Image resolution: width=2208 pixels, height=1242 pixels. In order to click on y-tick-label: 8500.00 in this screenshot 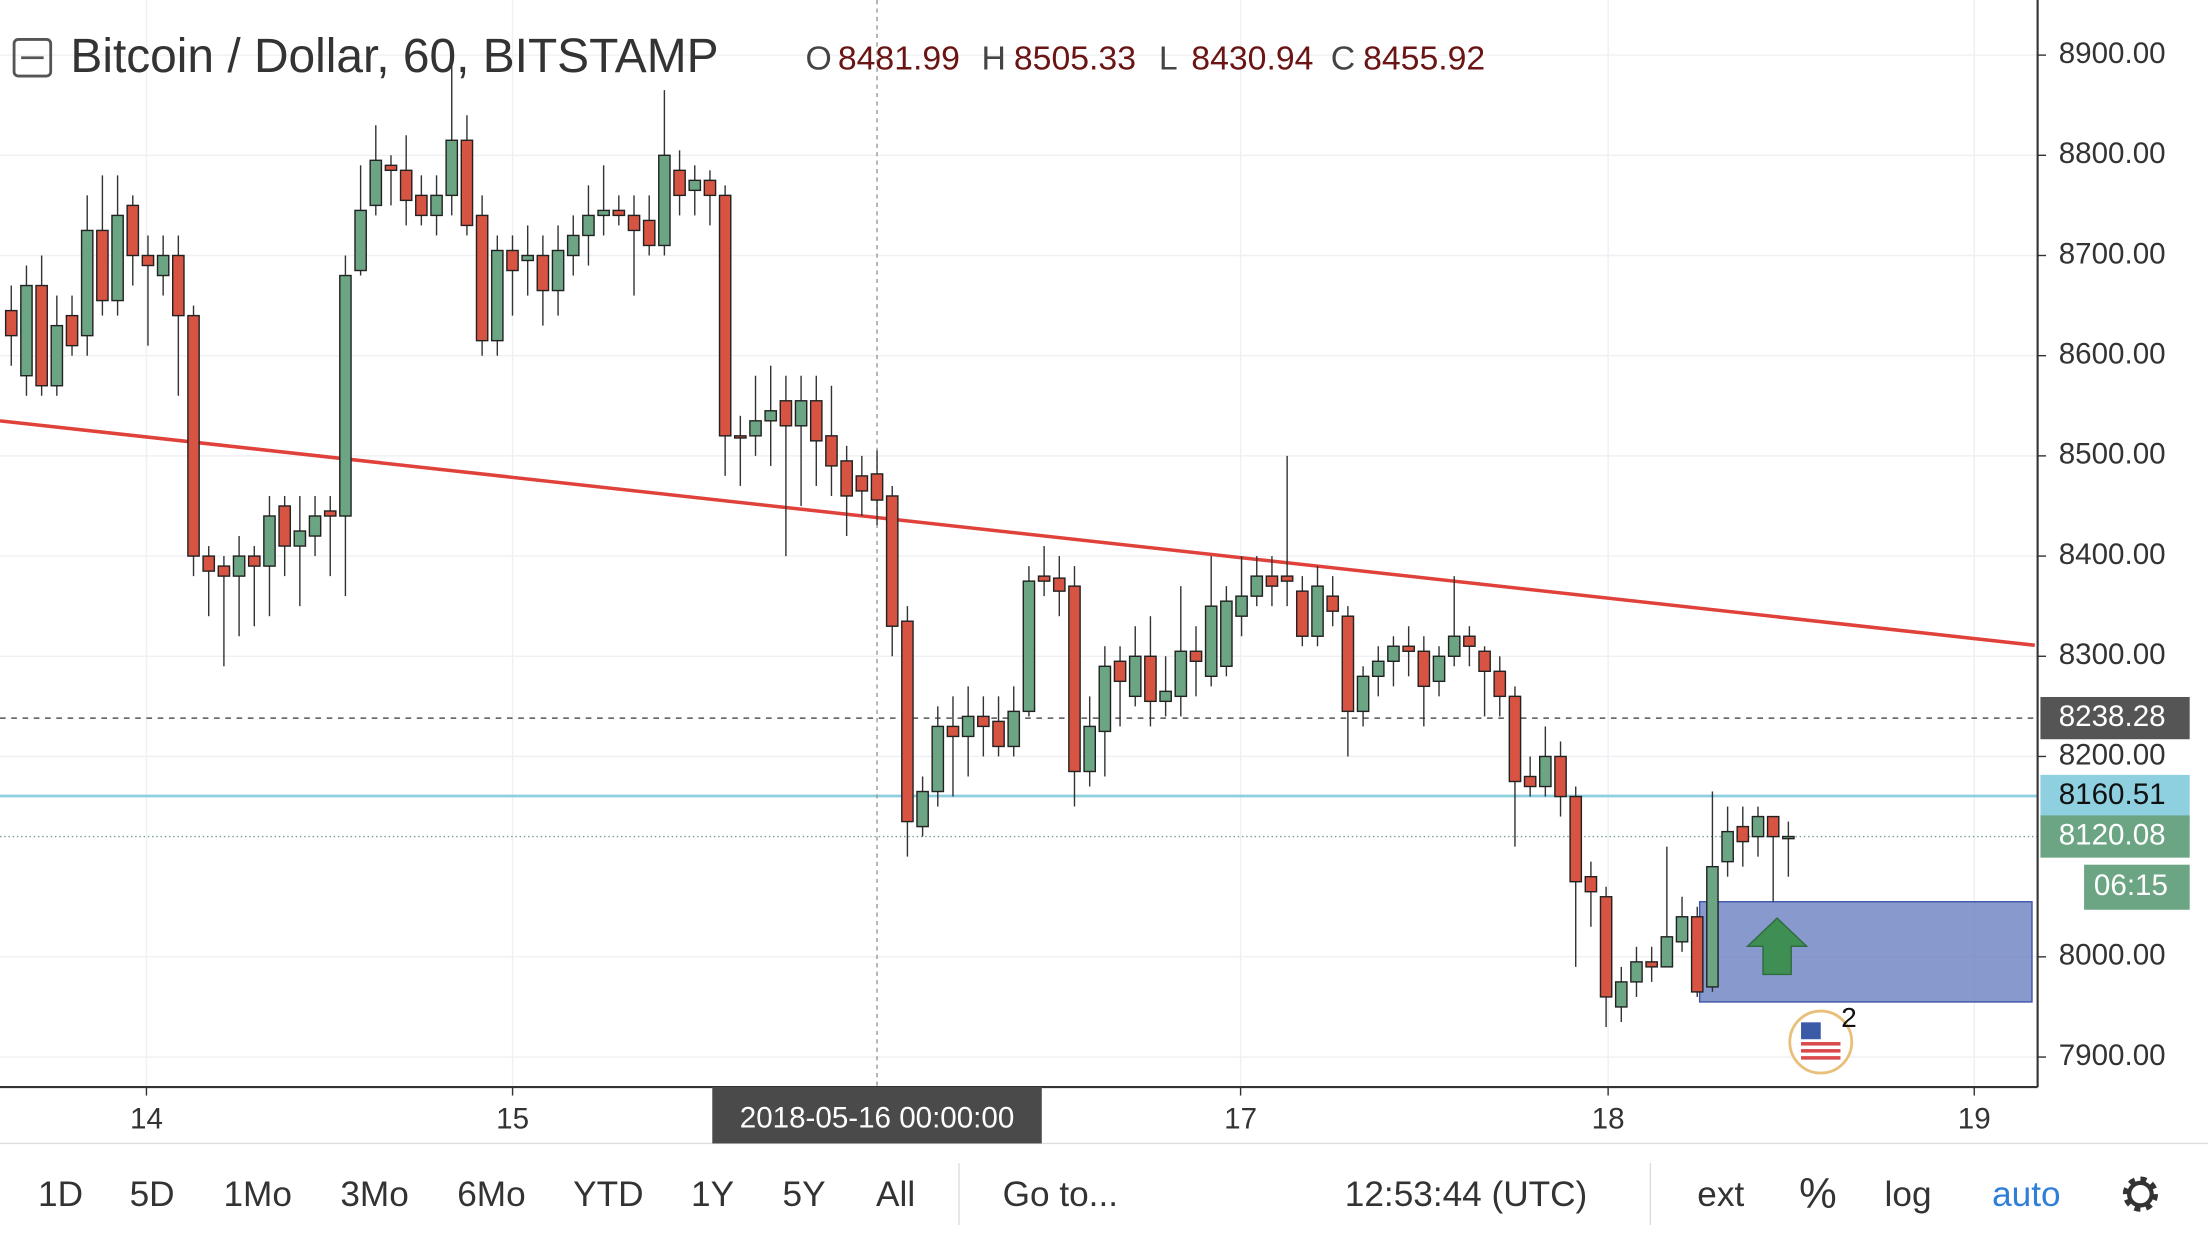, I will do `click(2112, 454)`.